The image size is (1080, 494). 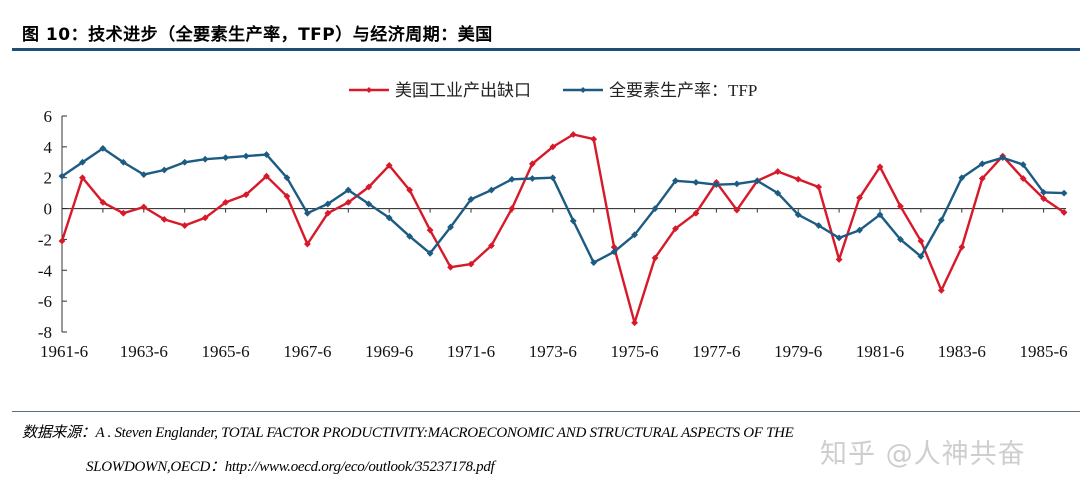 I want to click on x-tick-label: 1967-6, so click(x=307, y=351).